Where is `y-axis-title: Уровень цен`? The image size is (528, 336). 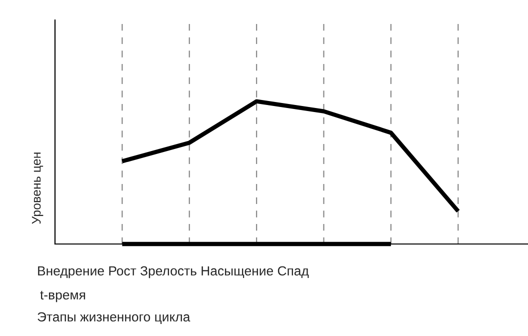 y-axis-title: Уровень цен is located at coordinates (38, 188).